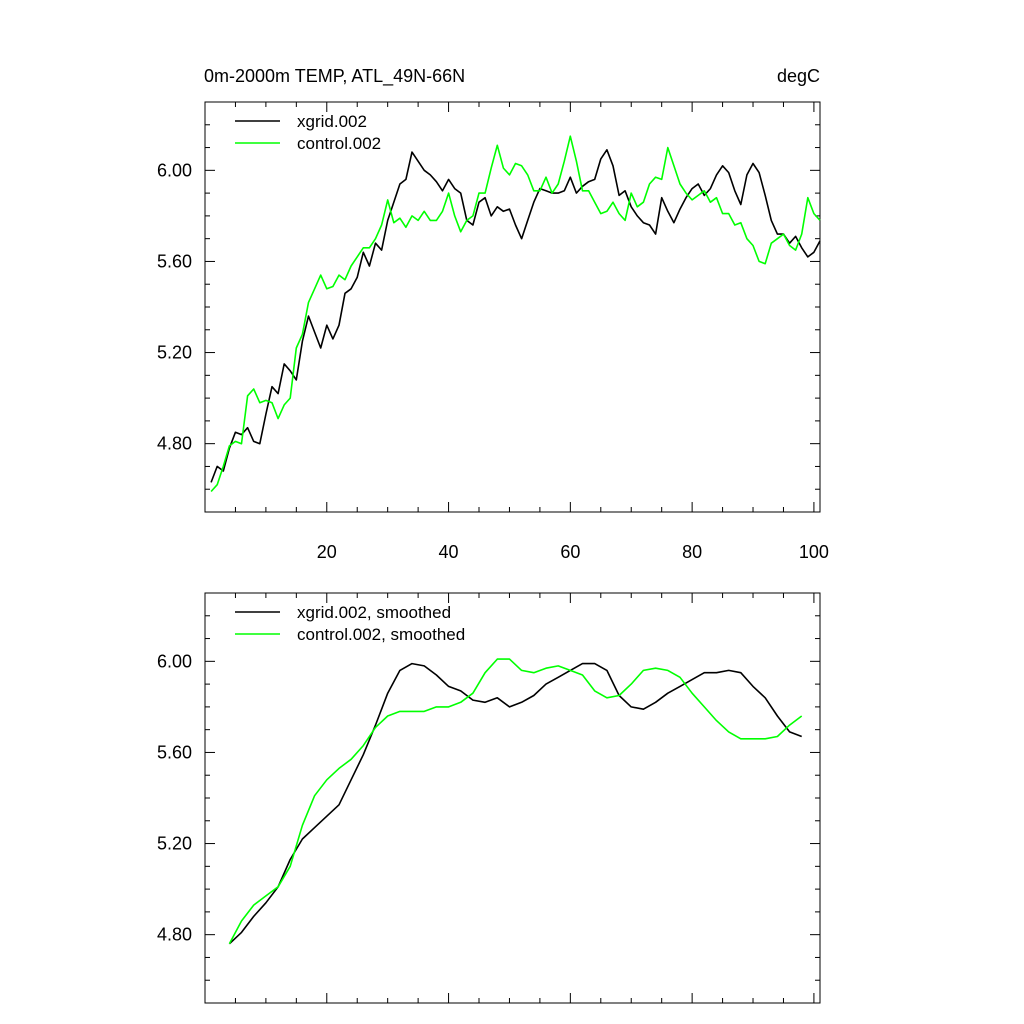 Image resolution: width=1024 pixels, height=1024 pixels. I want to click on units-label: degC, so click(798, 76).